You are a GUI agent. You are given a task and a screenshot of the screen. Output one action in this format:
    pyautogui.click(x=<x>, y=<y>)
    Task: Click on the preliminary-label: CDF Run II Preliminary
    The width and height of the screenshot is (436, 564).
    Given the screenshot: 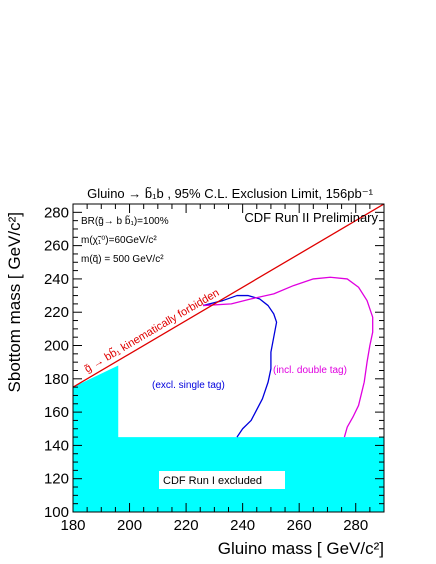 What is the action you would take?
    pyautogui.click(x=311, y=217)
    